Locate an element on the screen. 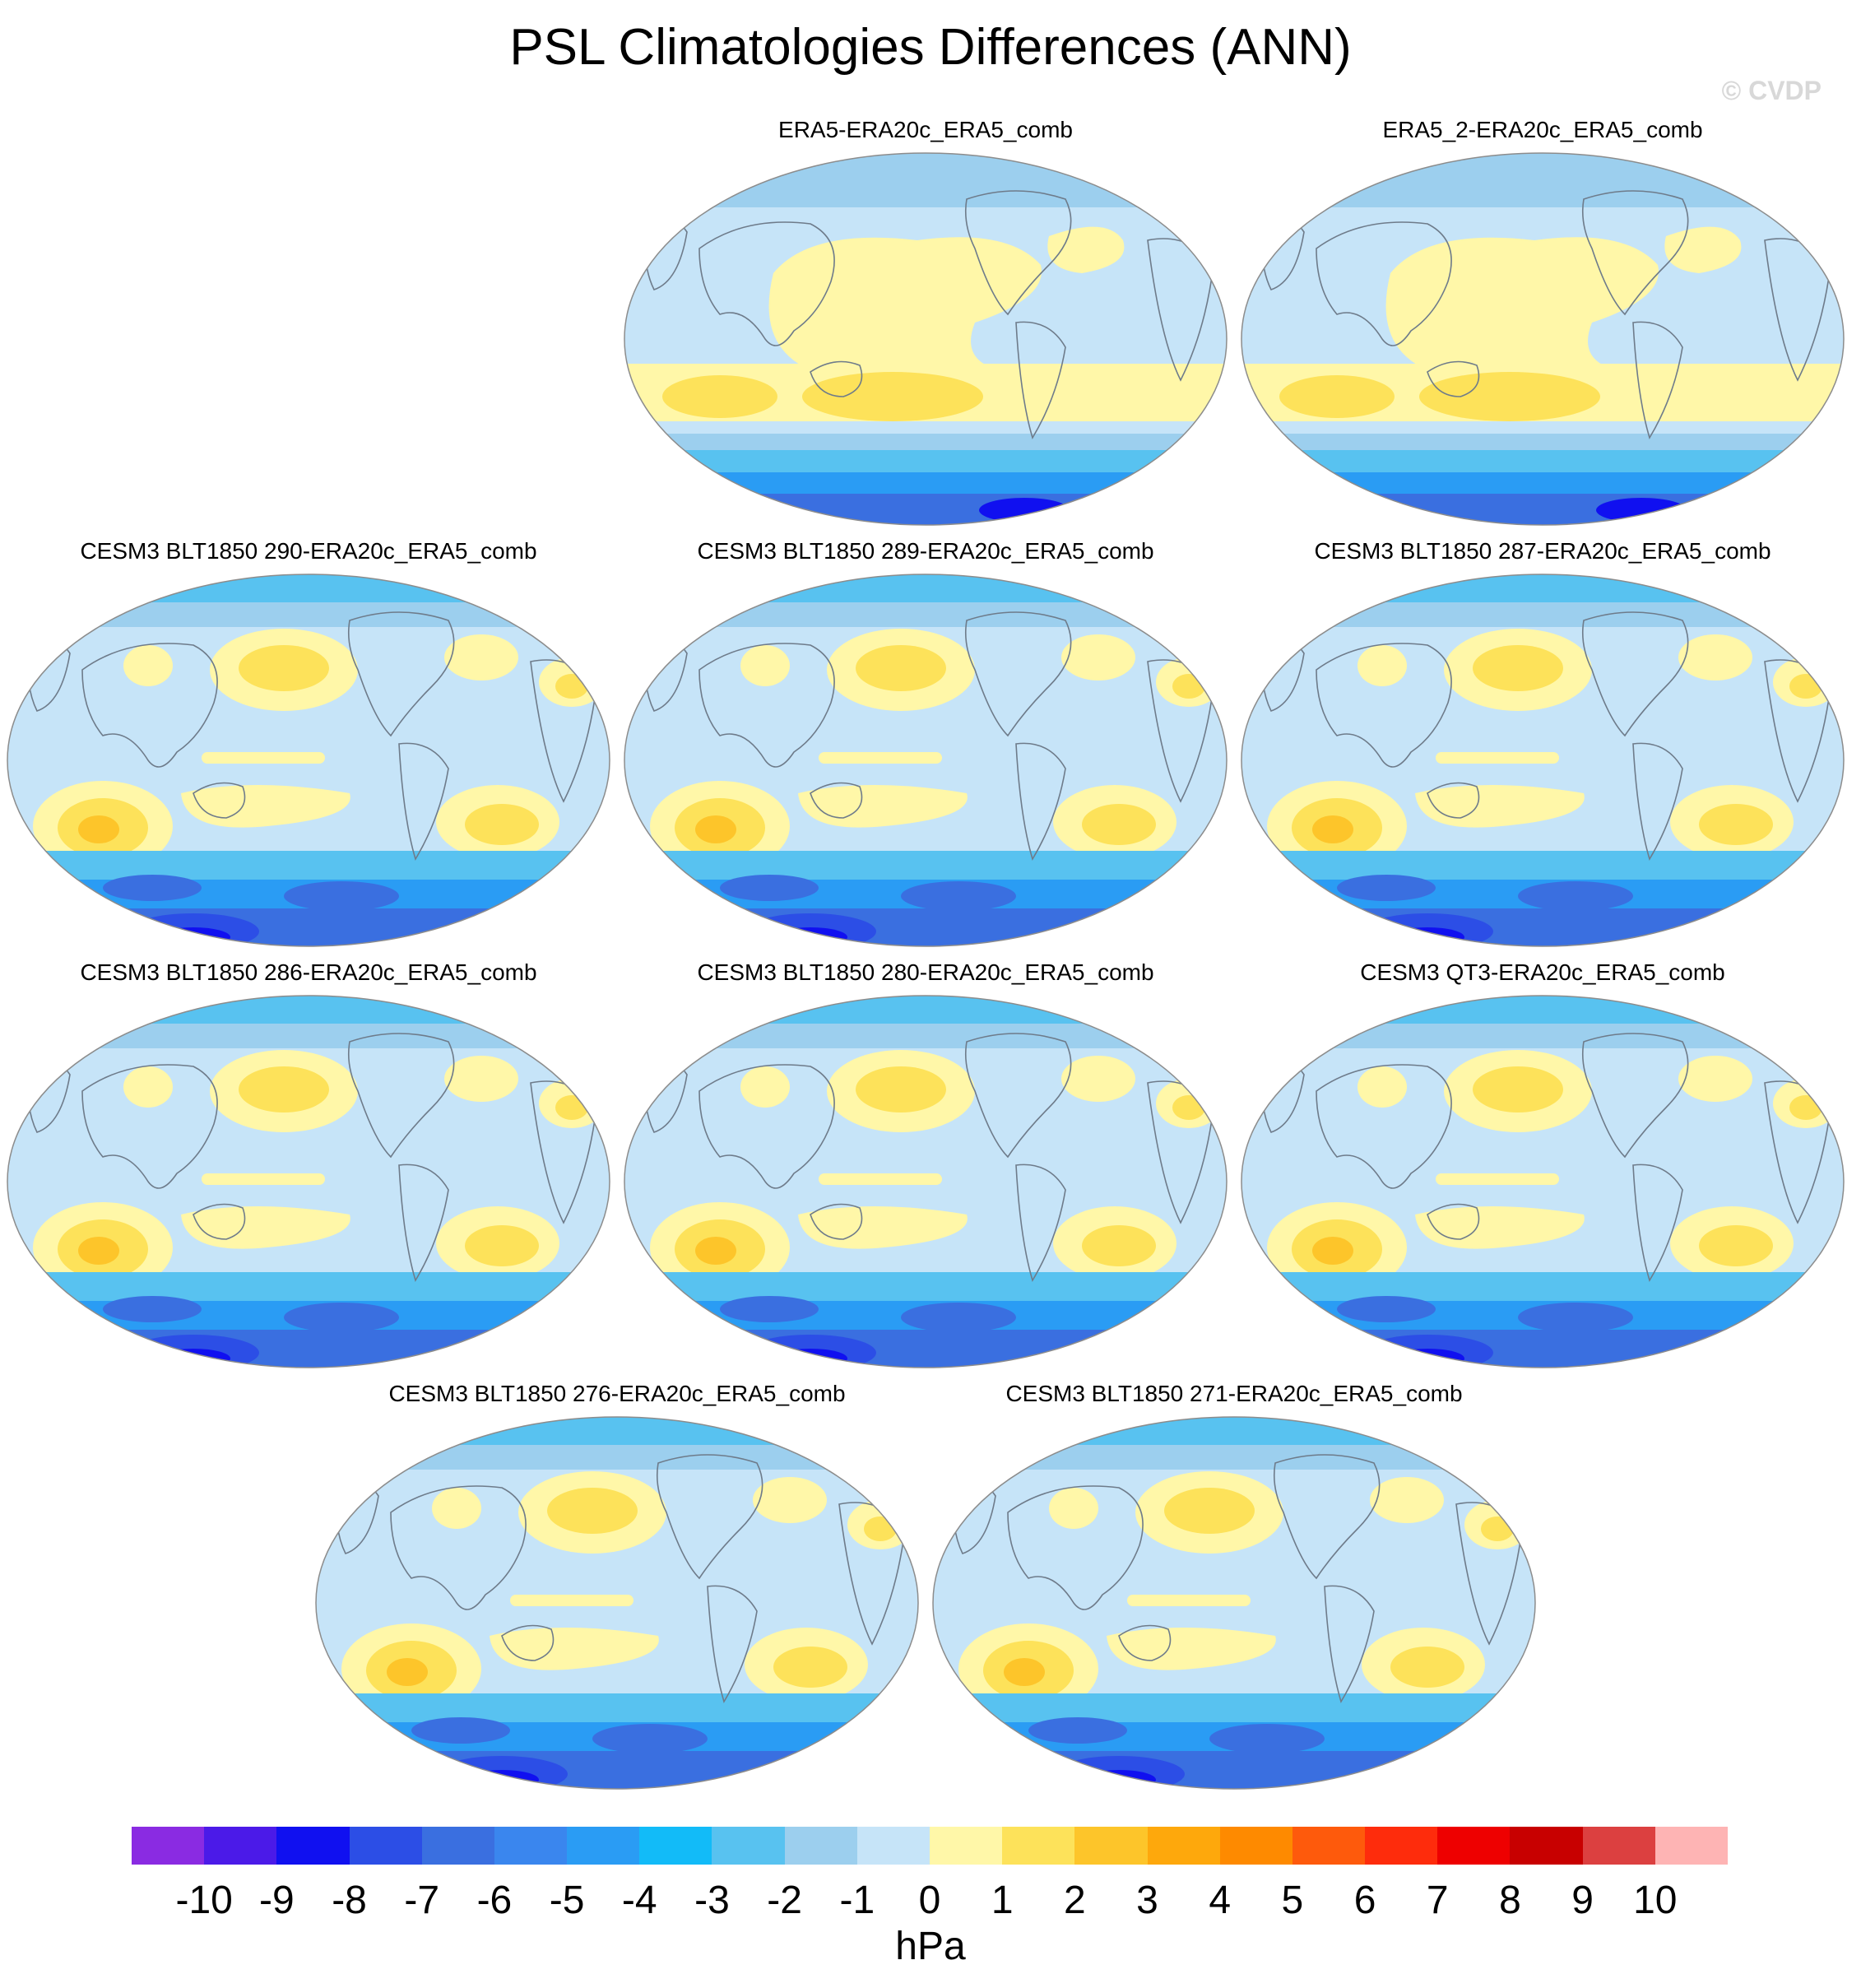 The width and height of the screenshot is (1861, 1988). panel-title: CESM3 BLT1850 289-ERA20c_ERA5_comb is located at coordinates (925, 551).